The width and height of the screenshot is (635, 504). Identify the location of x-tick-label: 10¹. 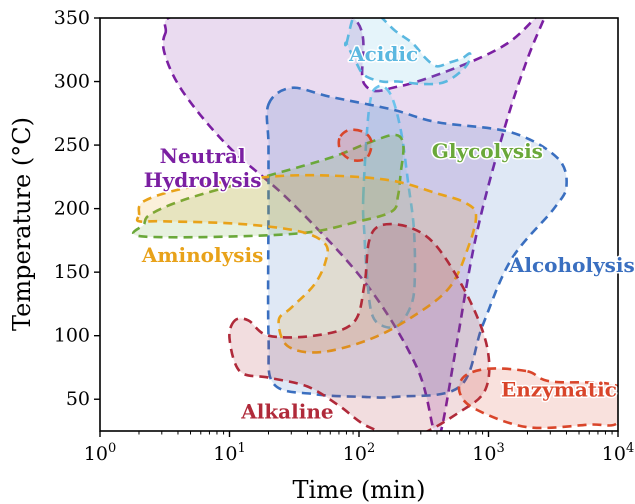
(229, 453).